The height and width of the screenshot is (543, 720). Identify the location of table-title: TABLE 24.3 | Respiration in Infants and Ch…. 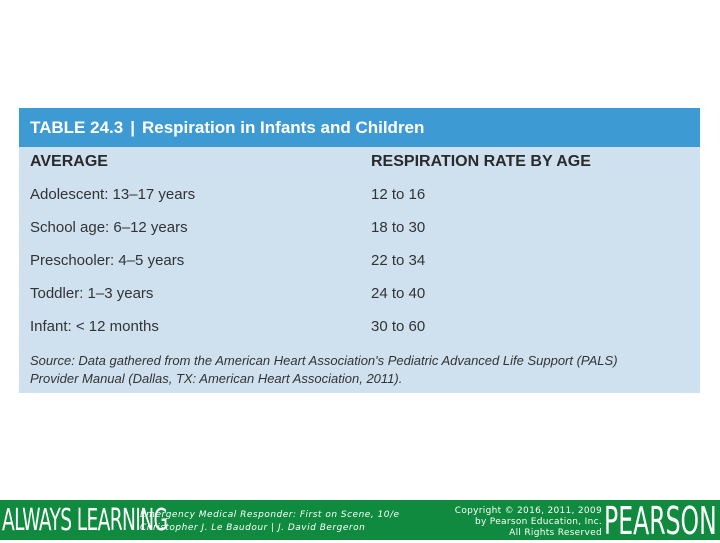
(359, 127).